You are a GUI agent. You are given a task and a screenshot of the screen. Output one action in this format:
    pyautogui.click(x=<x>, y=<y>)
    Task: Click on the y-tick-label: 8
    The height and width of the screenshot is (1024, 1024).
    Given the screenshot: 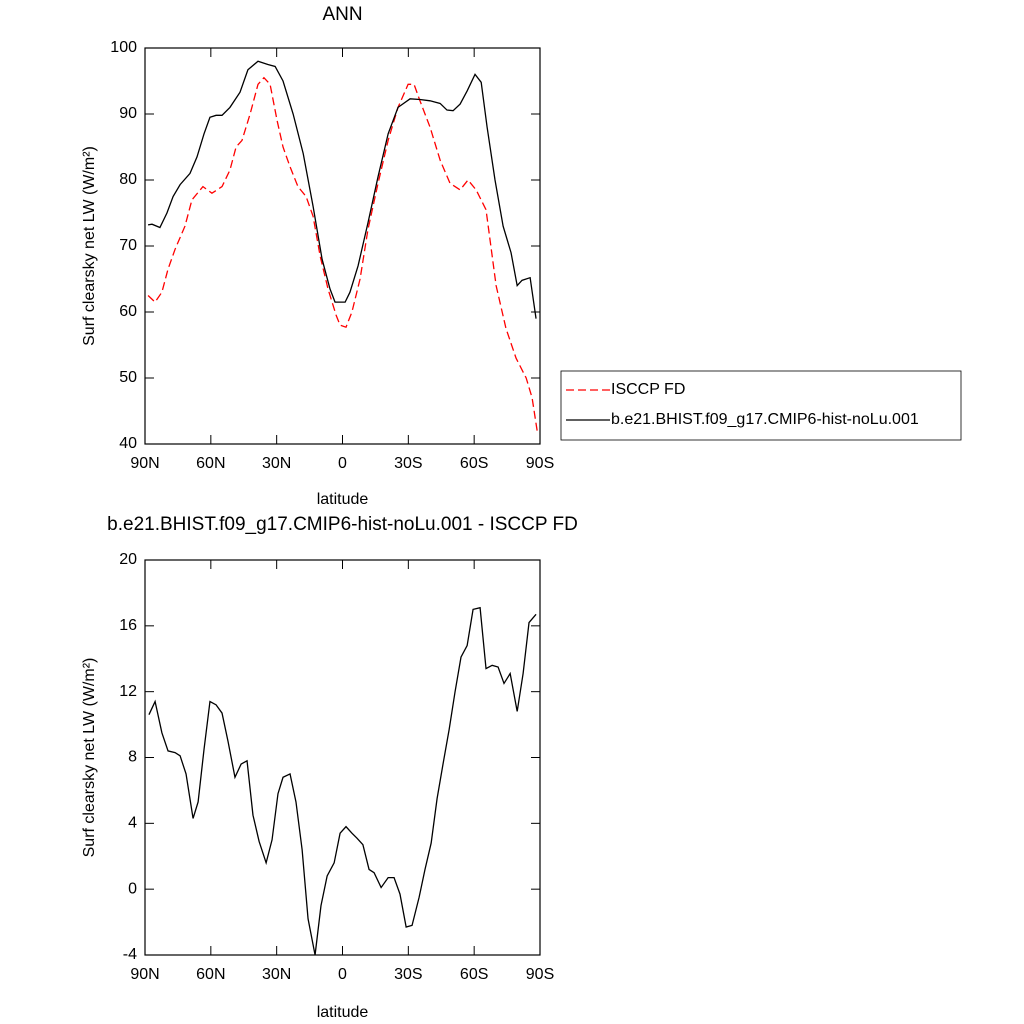 What is the action you would take?
    pyautogui.click(x=132, y=757)
    